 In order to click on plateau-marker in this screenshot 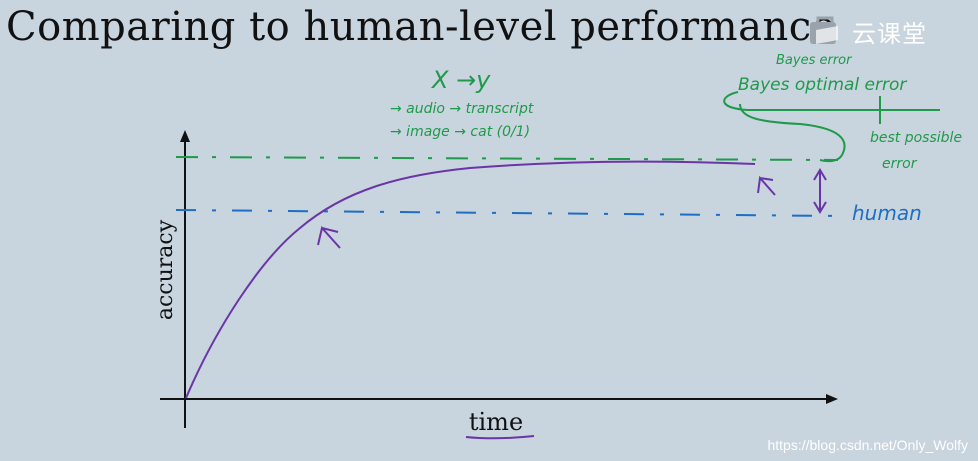, I will do `click(766, 185)`.